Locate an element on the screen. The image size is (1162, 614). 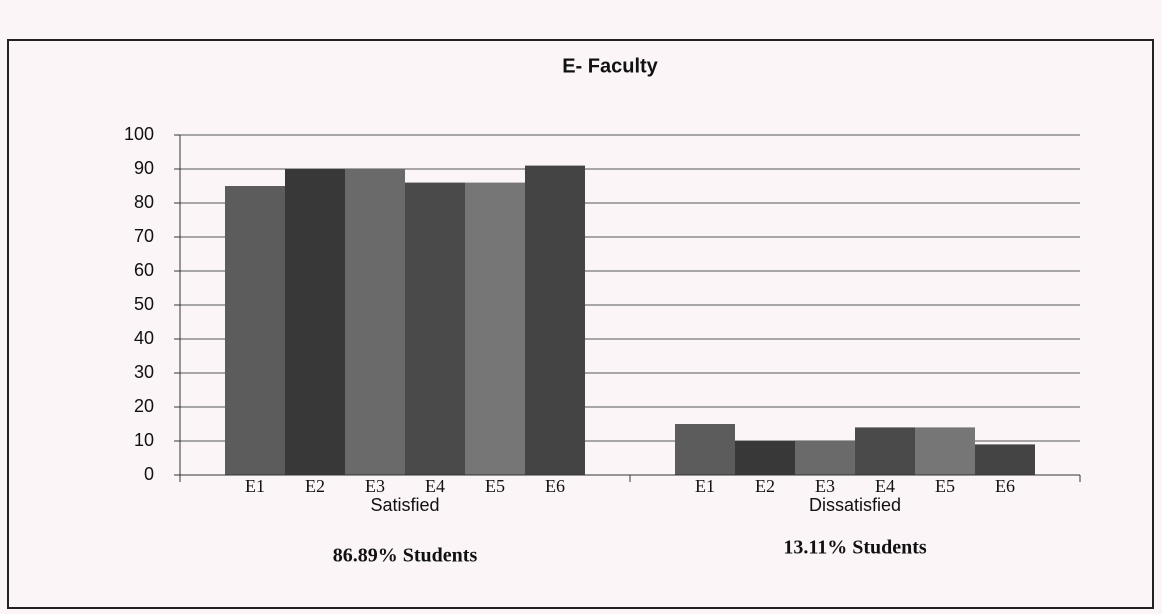
x-tick-label: Dissatisfied is located at coordinates (855, 505).